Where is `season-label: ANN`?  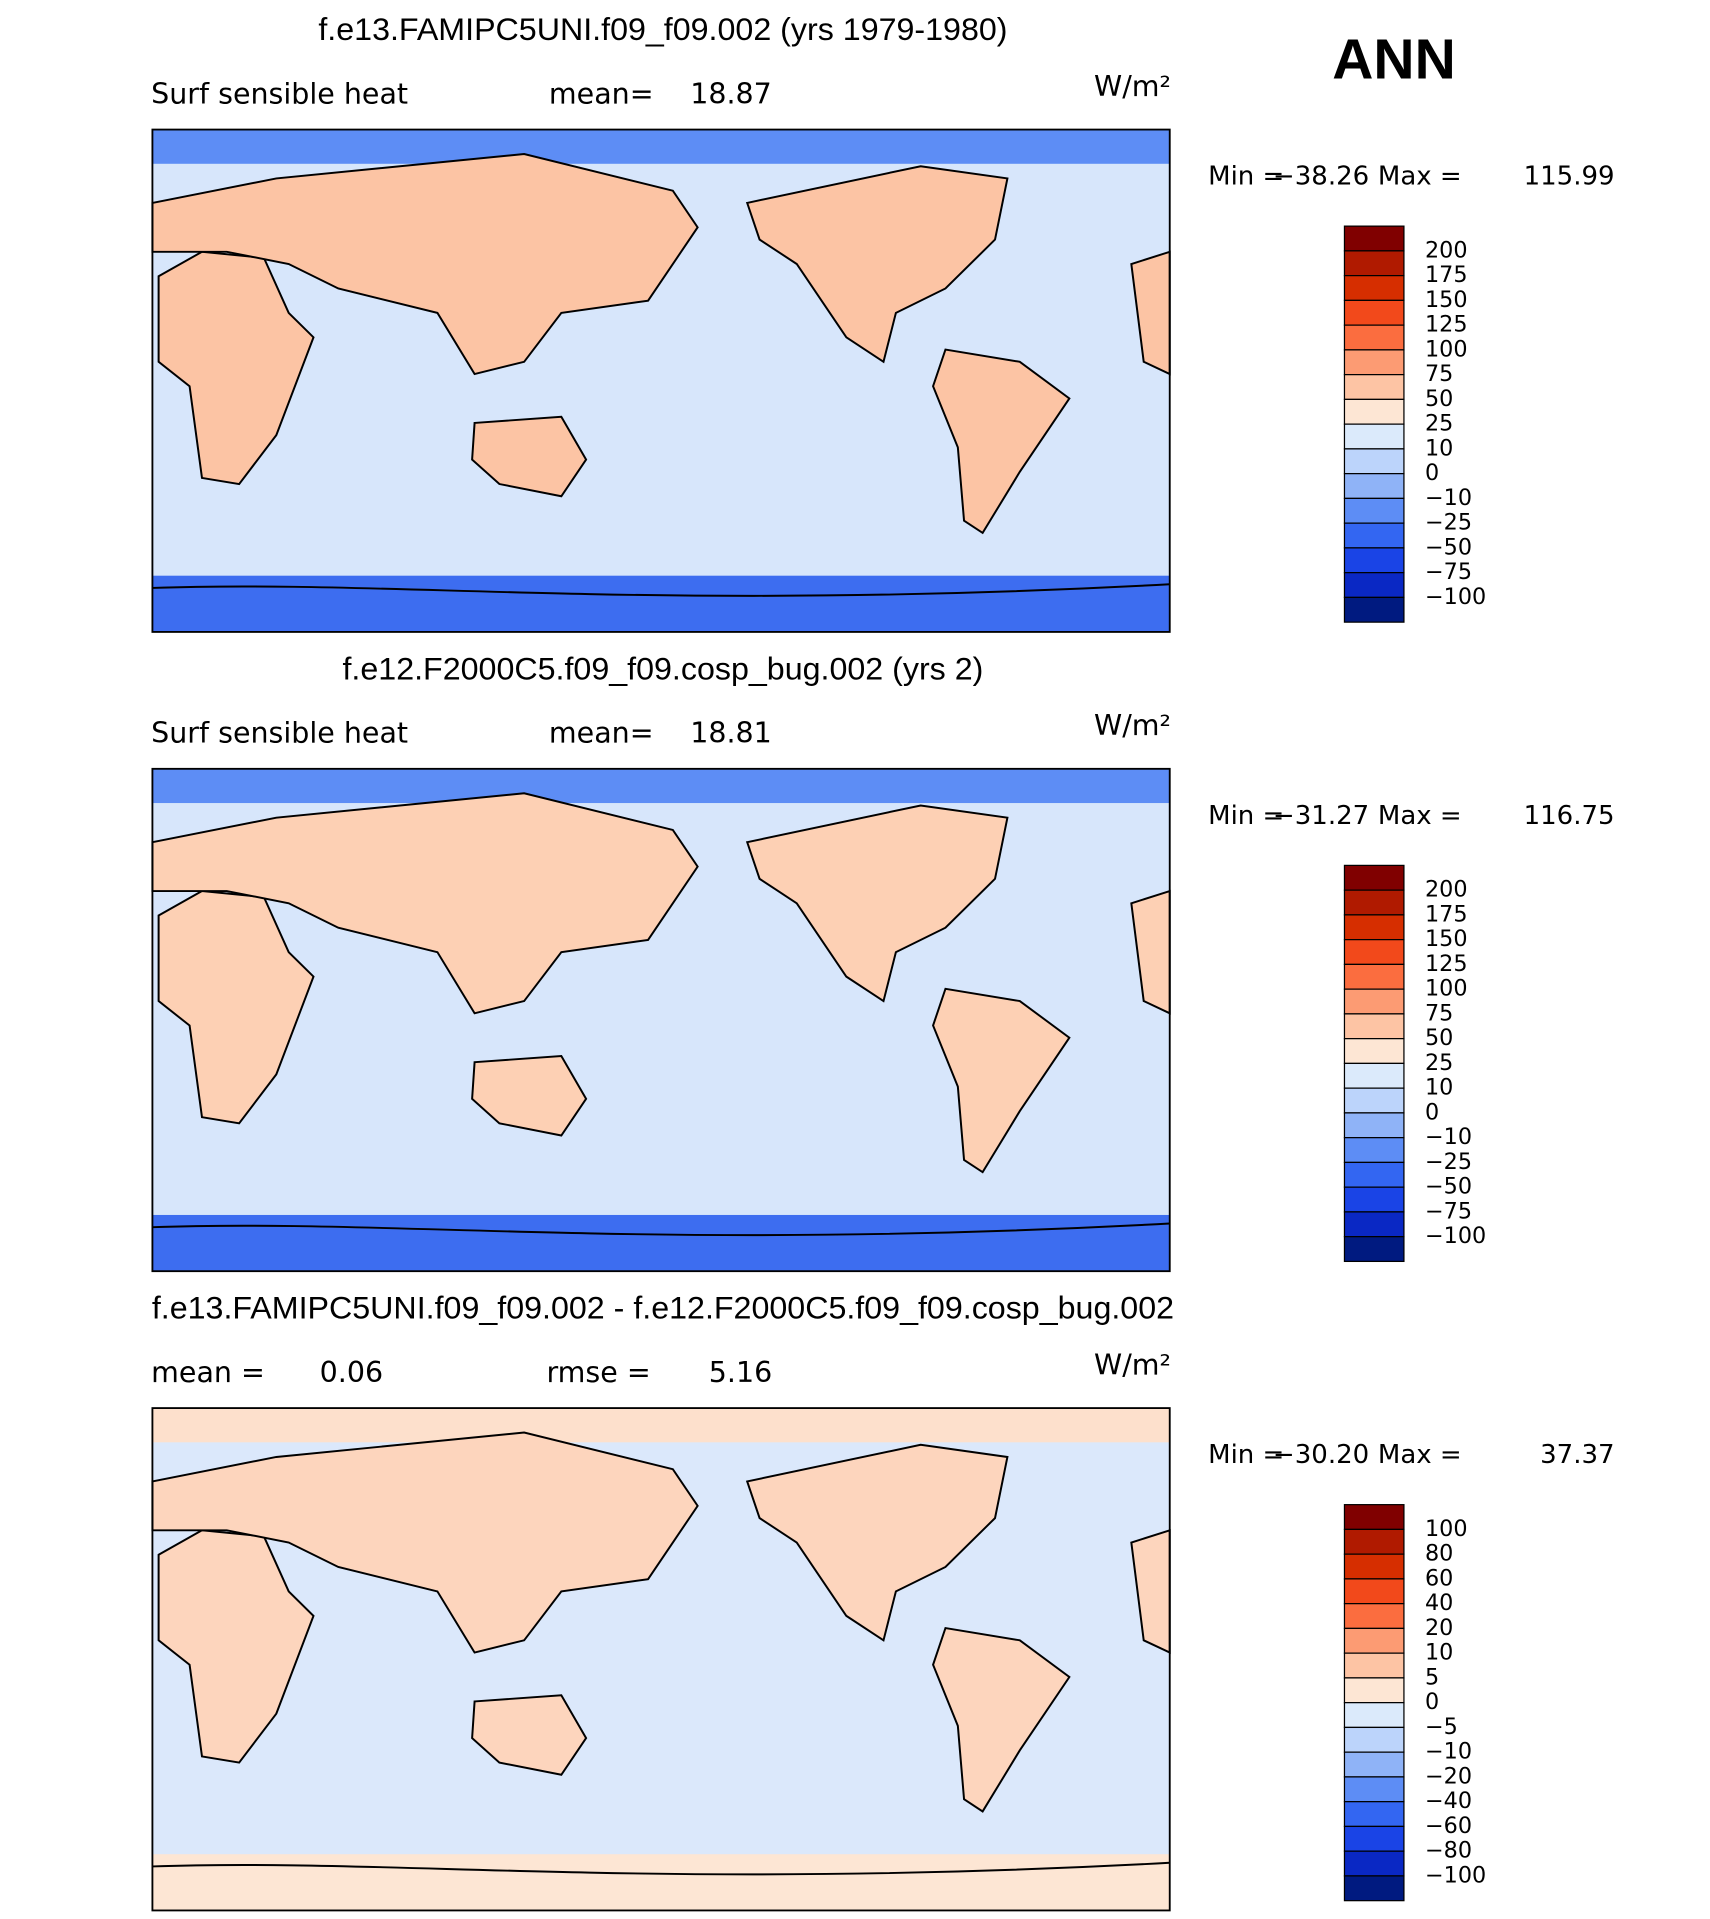 season-label: ANN is located at coordinates (1393, 59).